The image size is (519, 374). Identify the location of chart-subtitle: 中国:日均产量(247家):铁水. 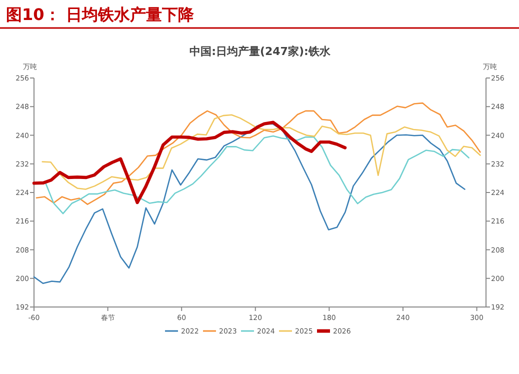
(261, 51).